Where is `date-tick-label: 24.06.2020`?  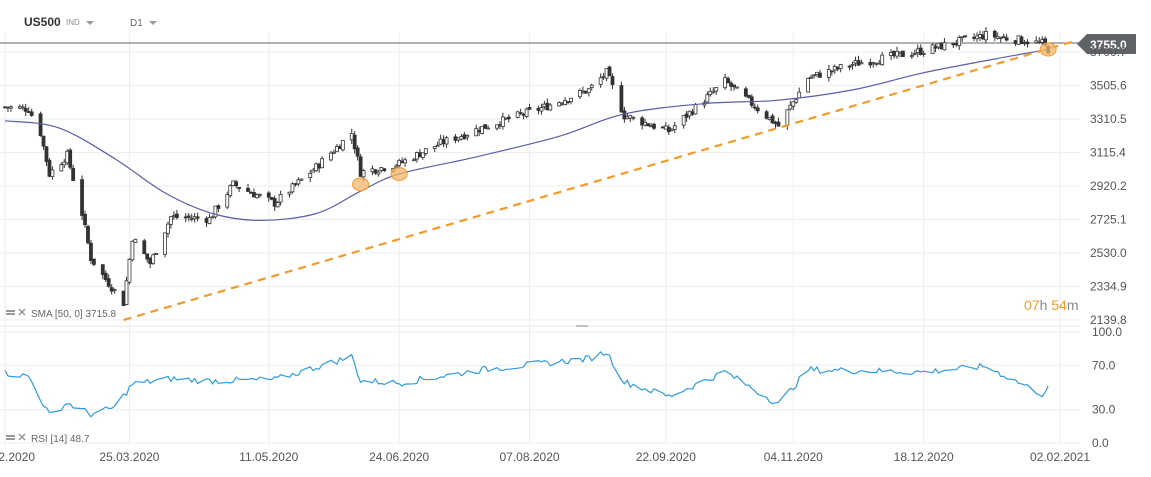 date-tick-label: 24.06.2020 is located at coordinates (399, 457).